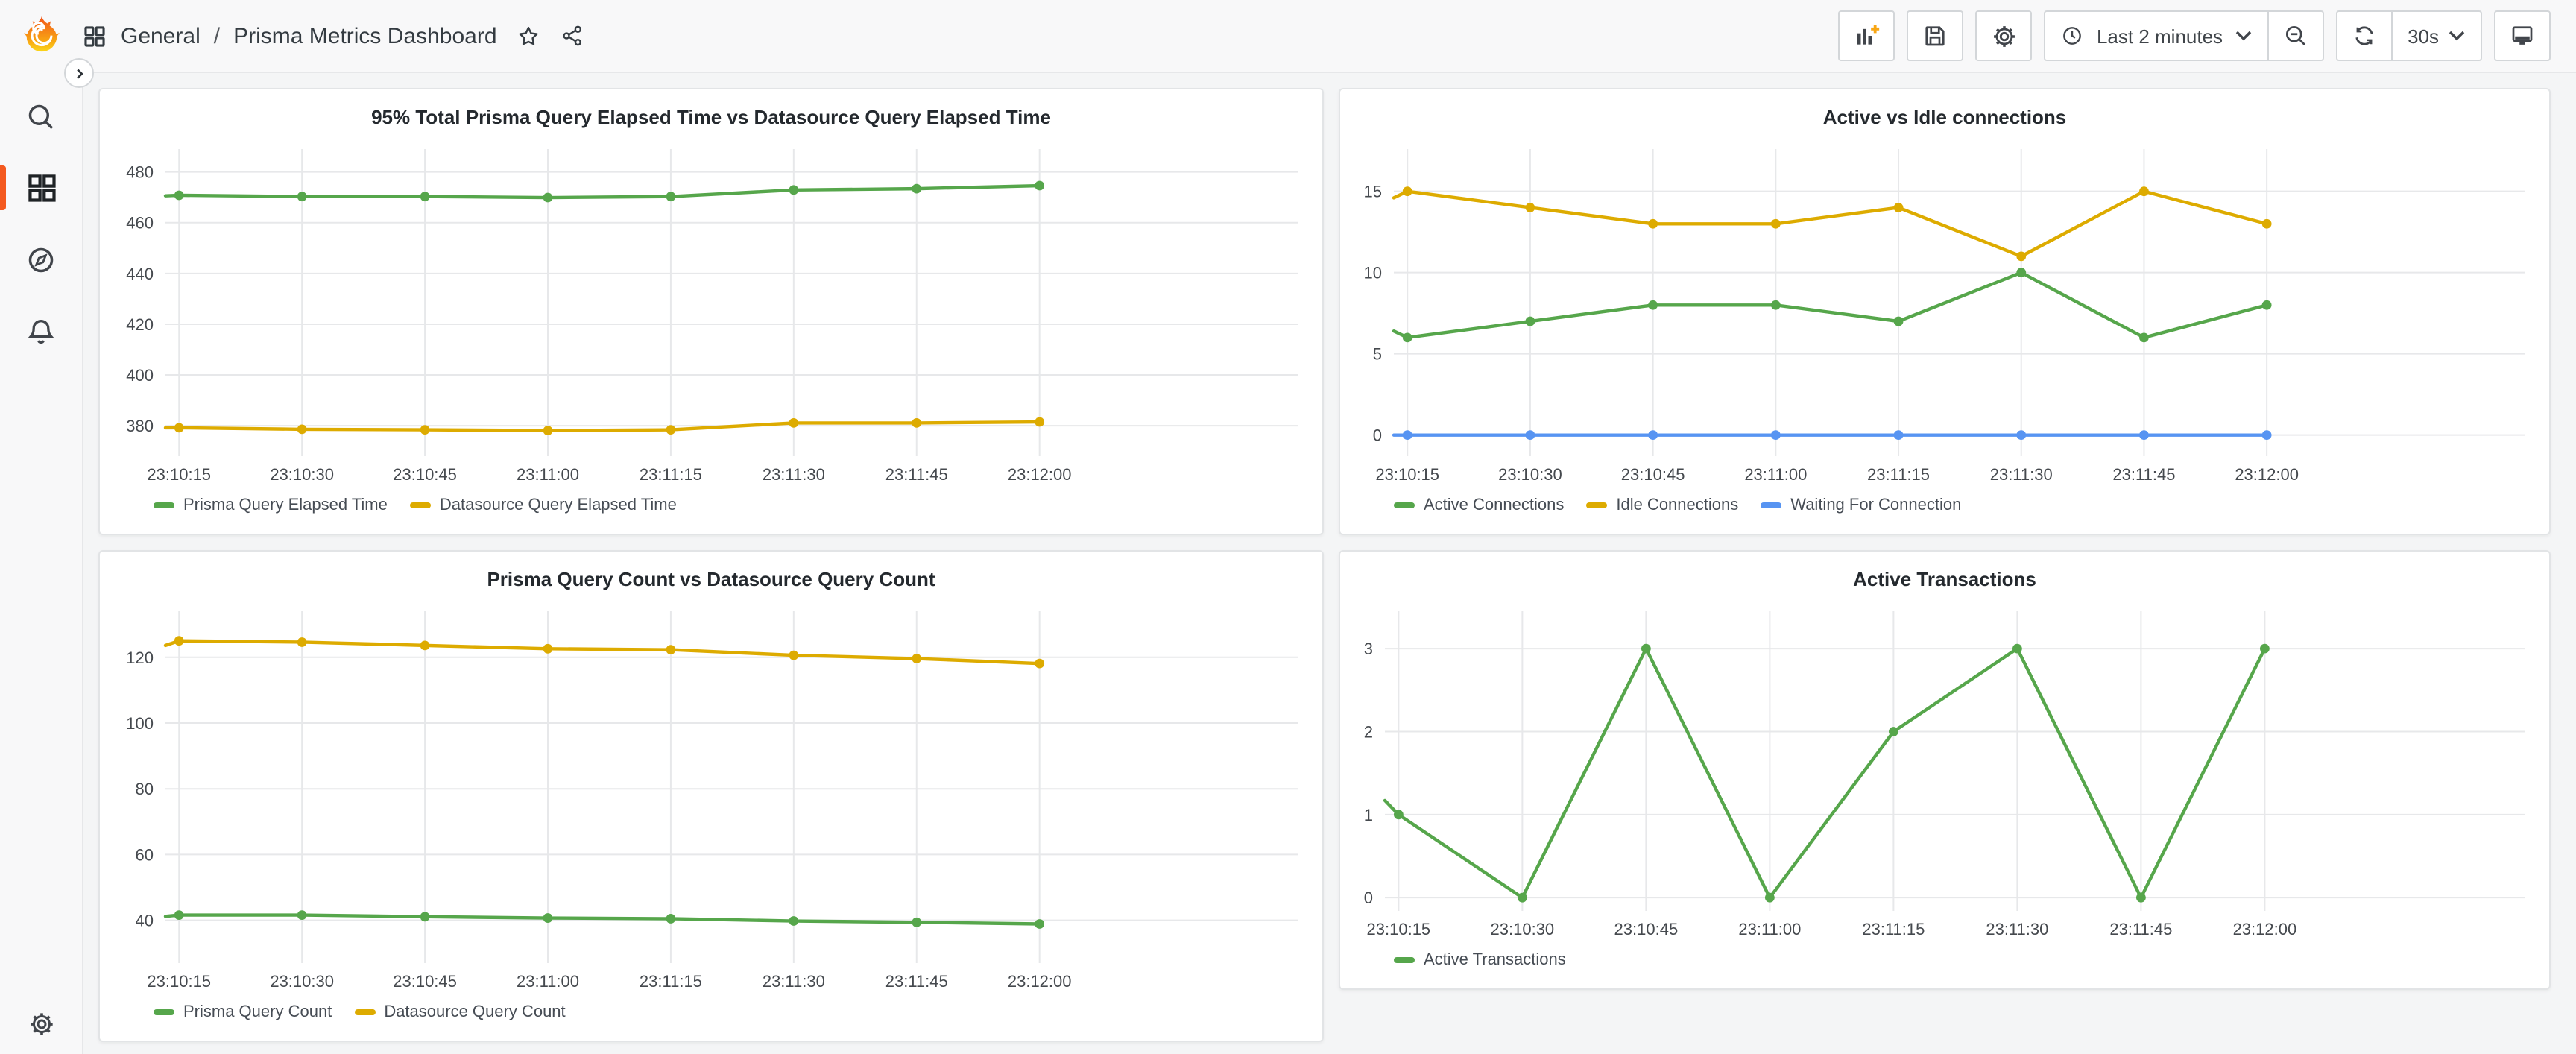  I want to click on kiosk-mode-button, so click(2522, 35).